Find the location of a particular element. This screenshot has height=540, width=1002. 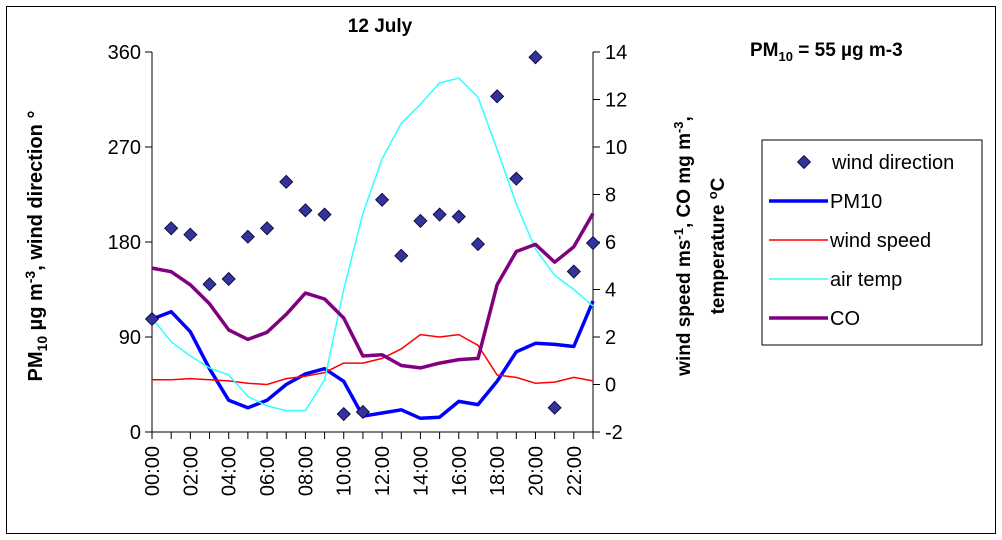

legend-box is located at coordinates (872, 242).